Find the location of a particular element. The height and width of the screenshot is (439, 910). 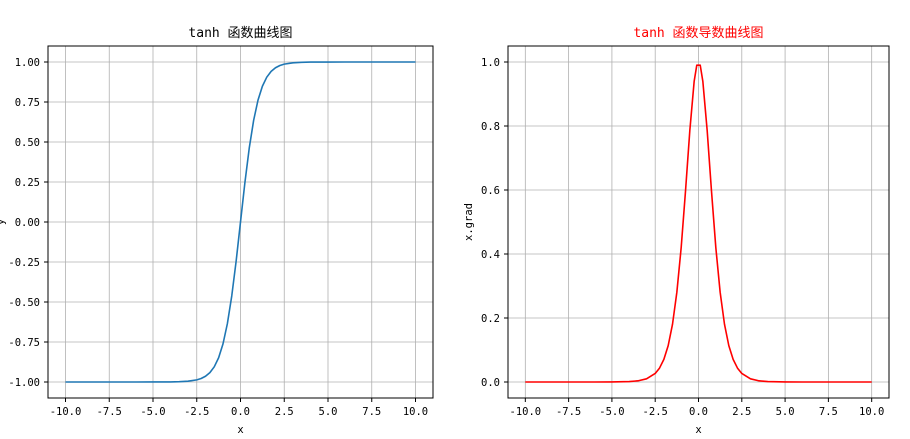

y-tick-label: -0.75 is located at coordinates (24, 343).